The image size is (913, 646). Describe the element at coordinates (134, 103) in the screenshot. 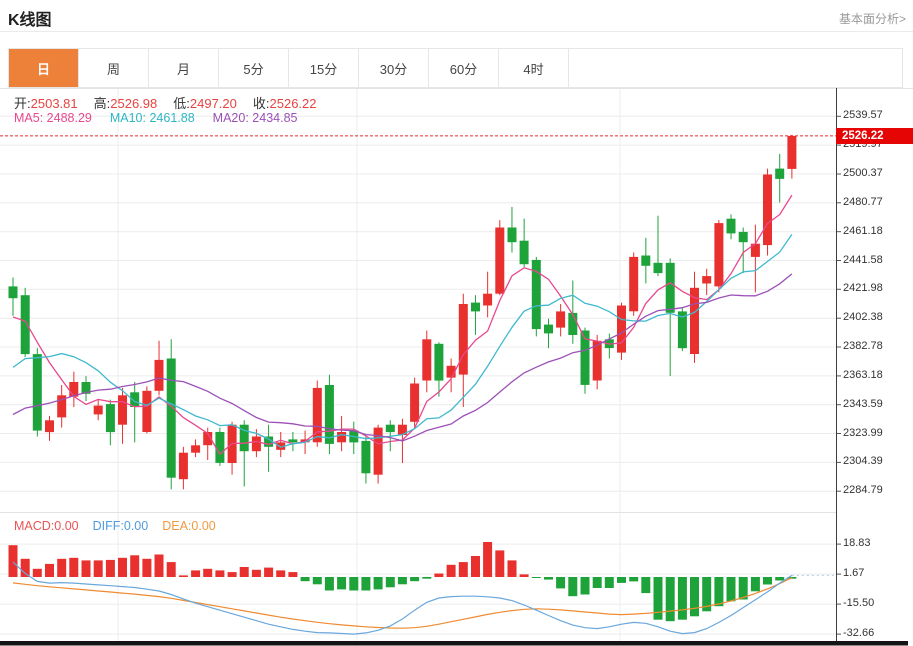

I see `high-value: 2526.98` at that location.